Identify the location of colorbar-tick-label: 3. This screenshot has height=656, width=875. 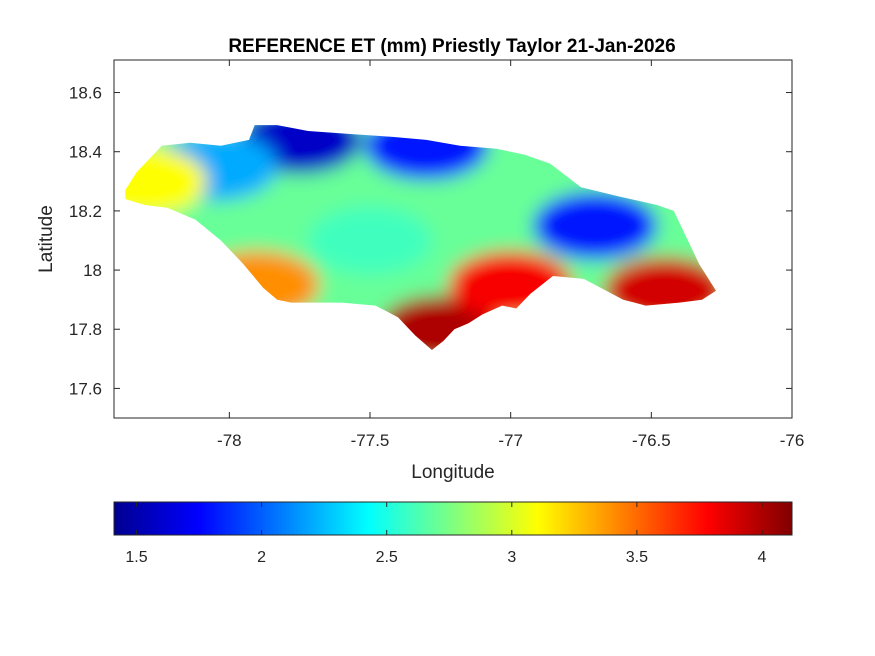
(511, 557).